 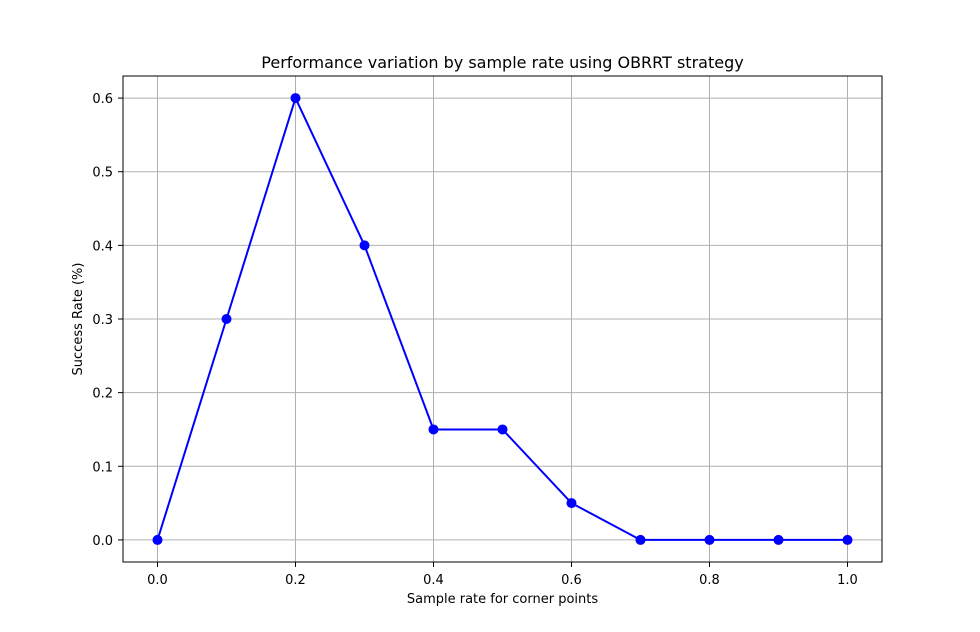 What do you see at coordinates (78, 319) in the screenshot?
I see `y-axis-label: Success Rate (%)` at bounding box center [78, 319].